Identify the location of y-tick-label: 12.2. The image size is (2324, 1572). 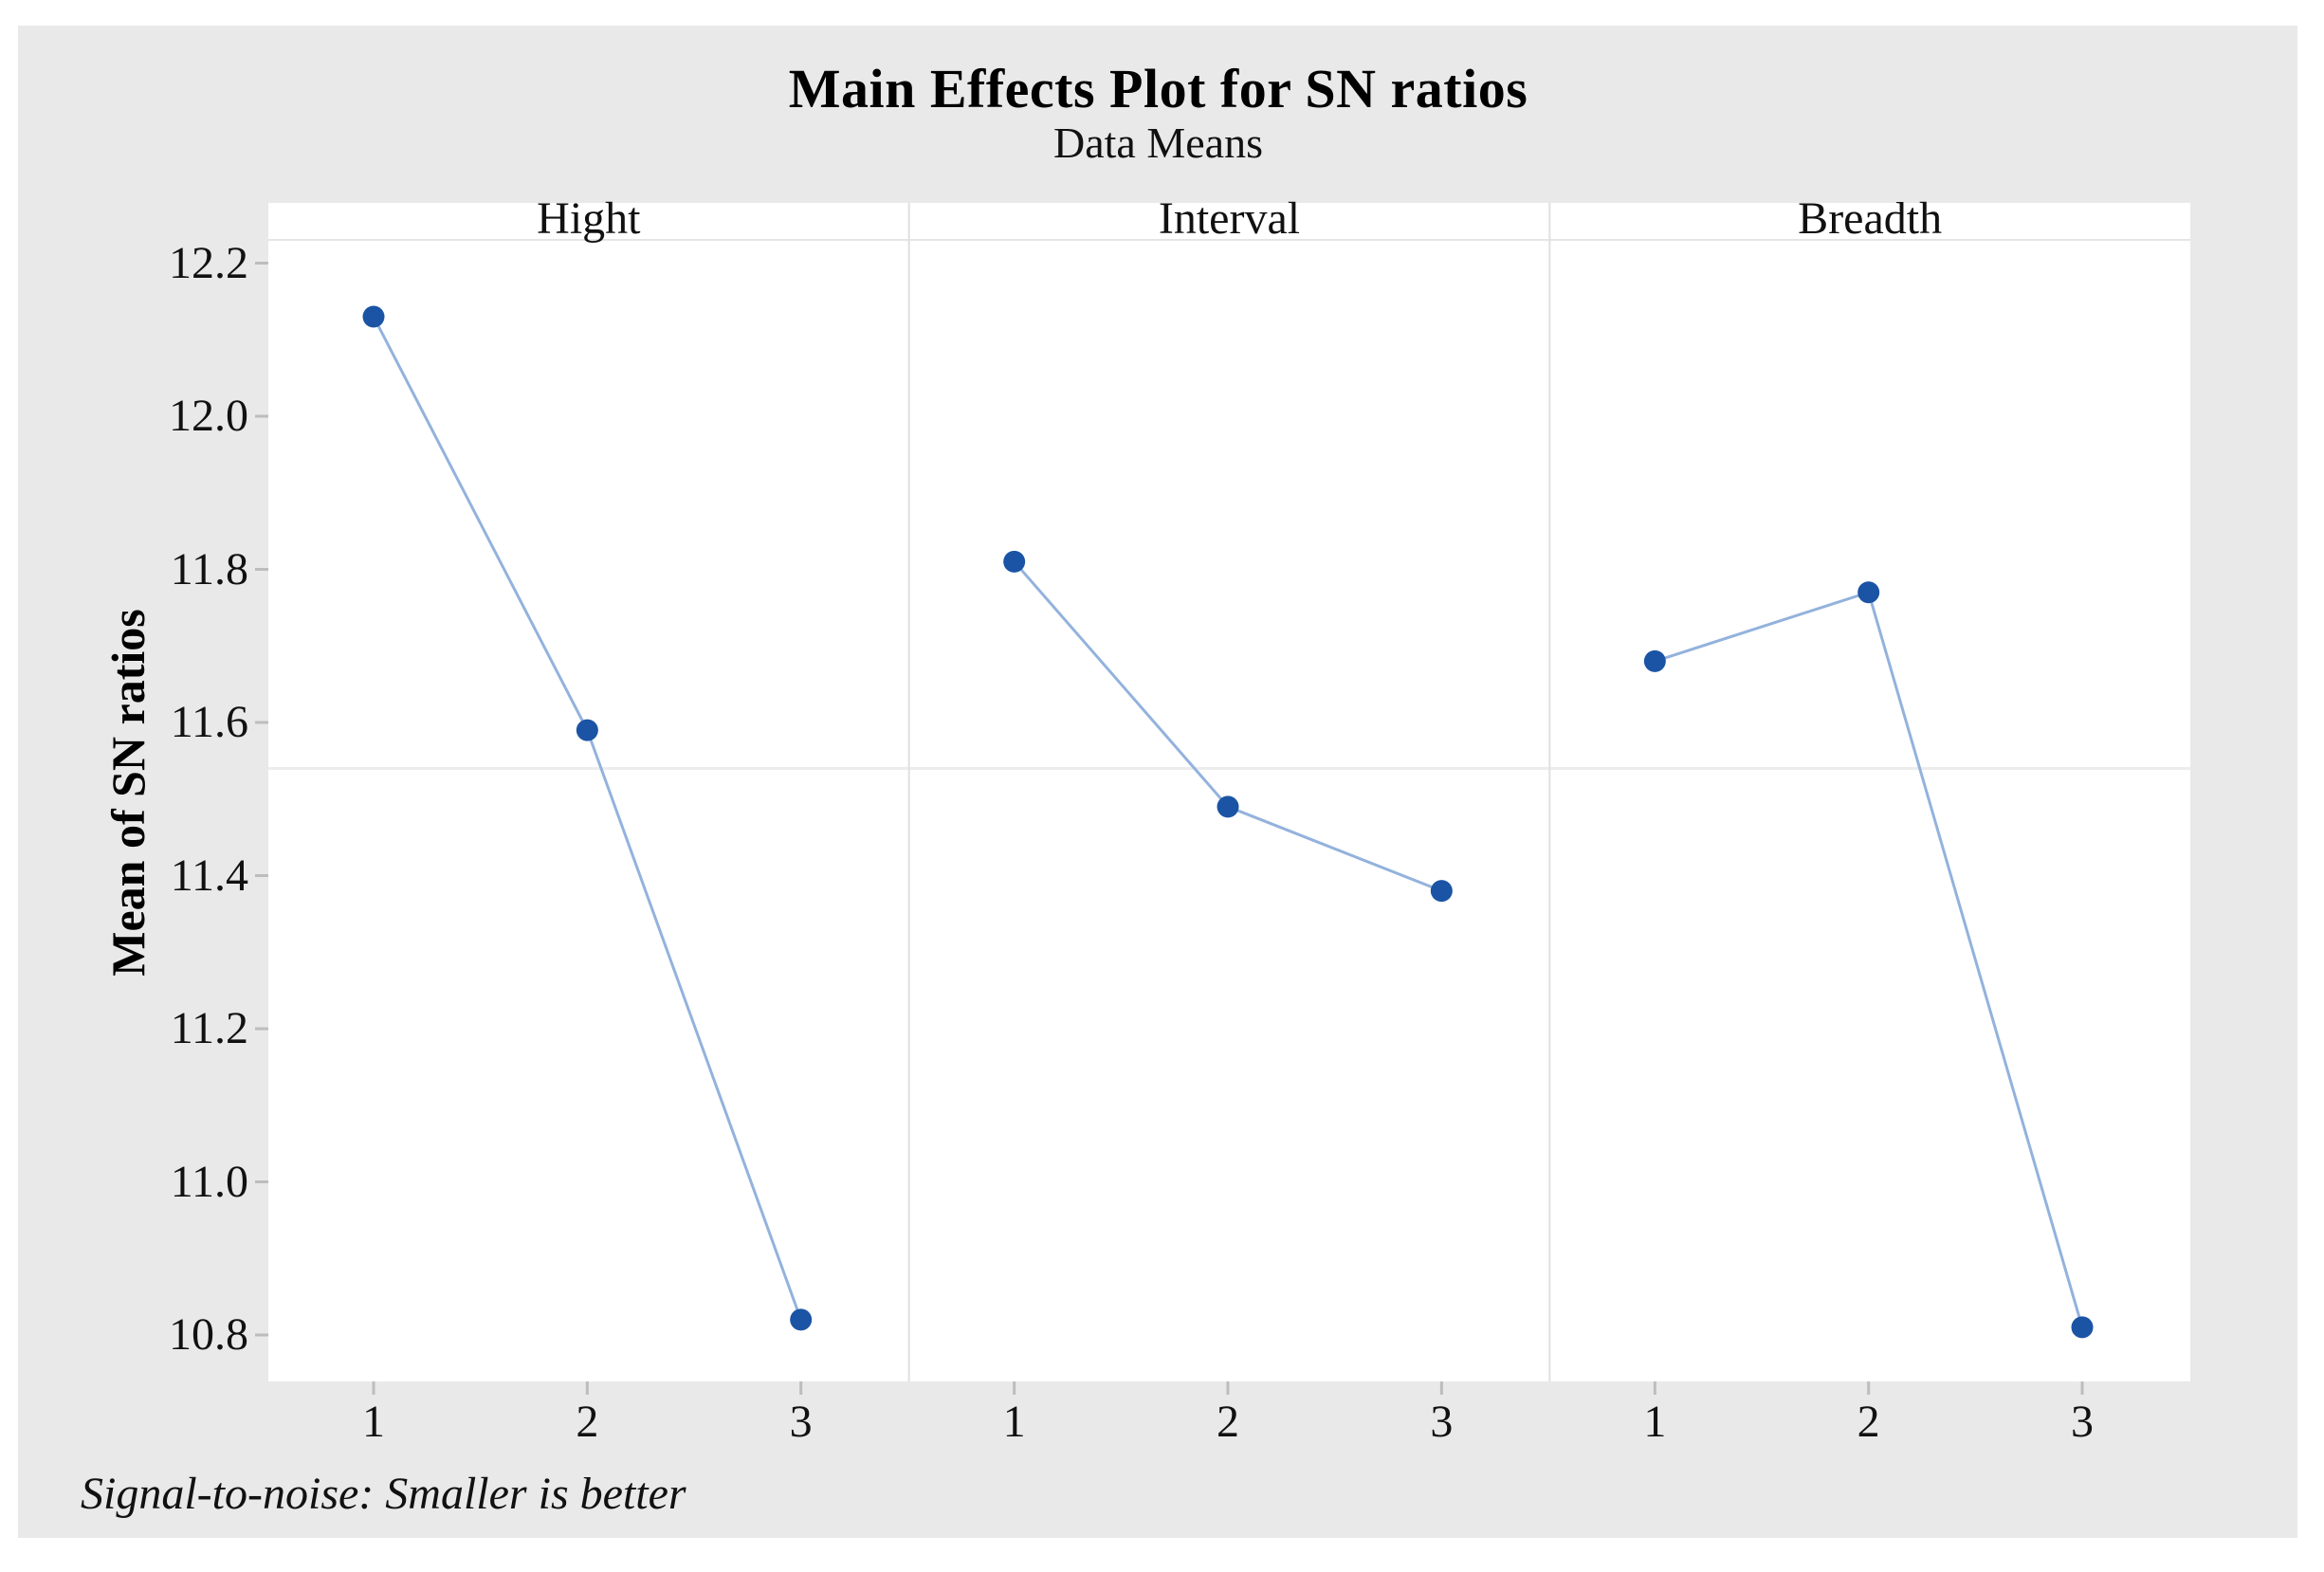
(208, 262).